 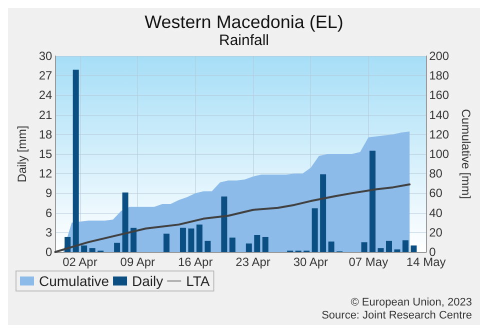 I want to click on y2-axis-title: Cumulative [mm], so click(x=466, y=154).